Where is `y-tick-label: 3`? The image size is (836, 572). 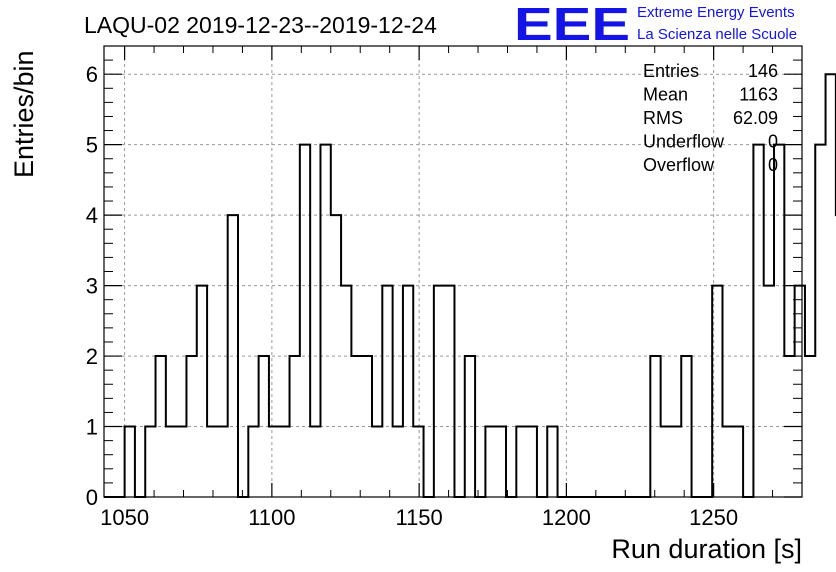
y-tick-label: 3 is located at coordinates (92, 286).